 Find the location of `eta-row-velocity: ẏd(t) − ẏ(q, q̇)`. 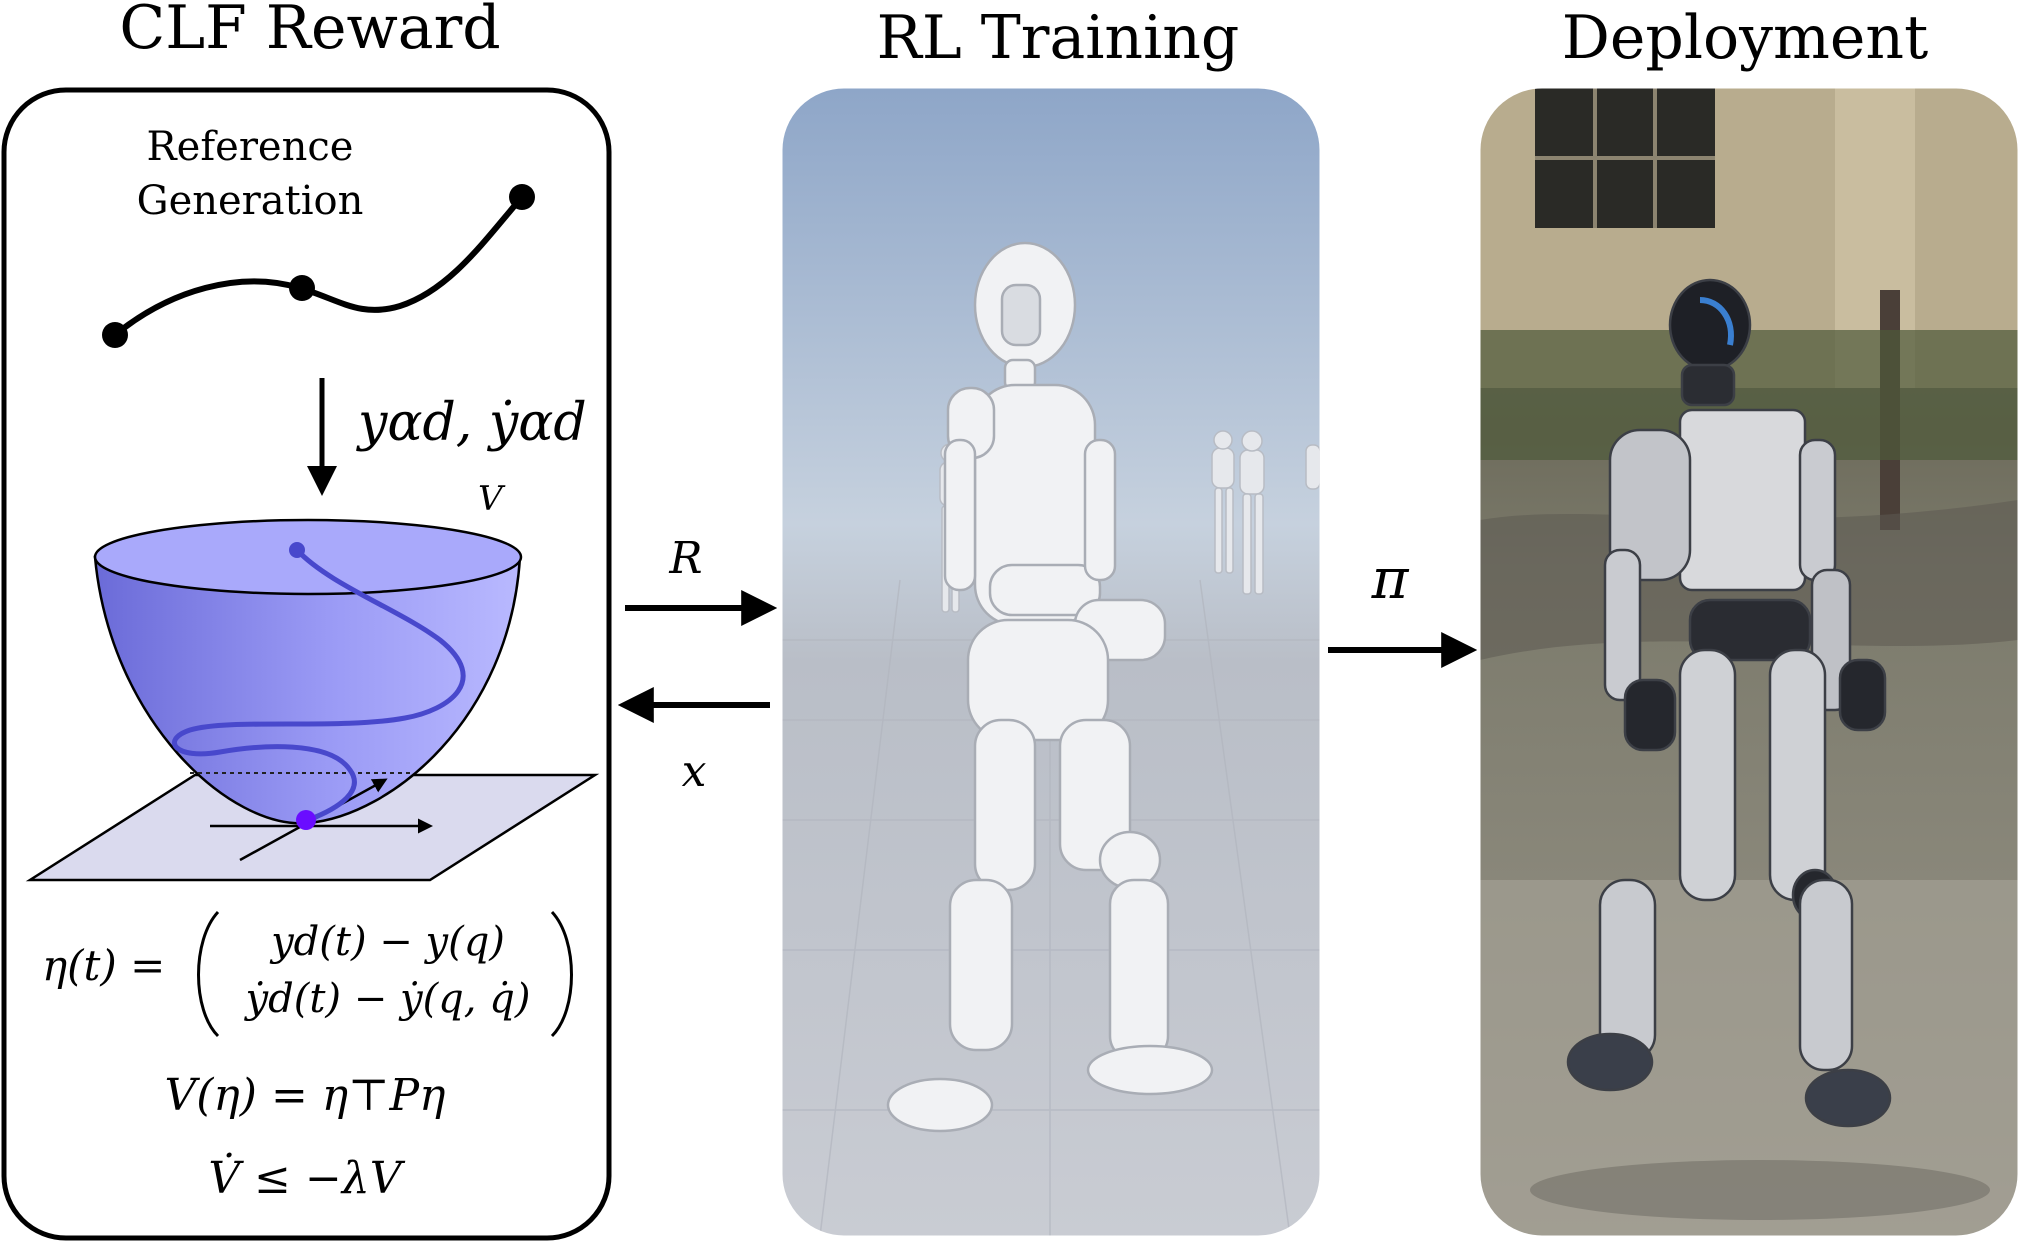

eta-row-velocity: ẏd(t) − ẏ(q, q̇) is located at coordinates (387, 999).